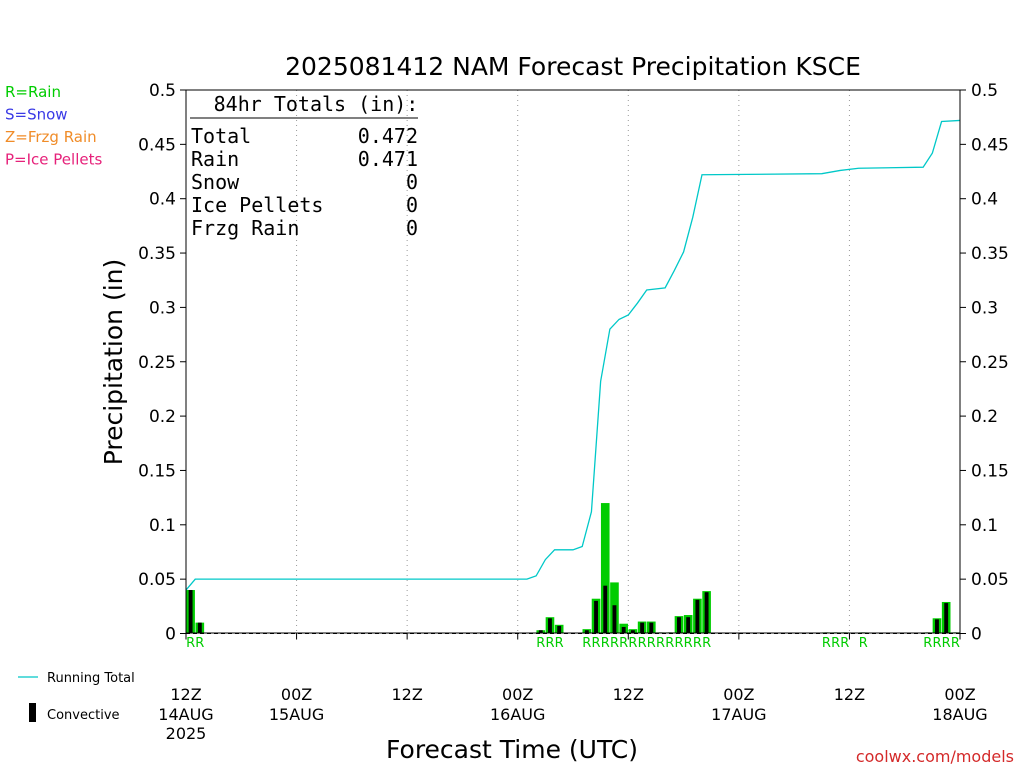 The image size is (1024, 768). What do you see at coordinates (221, 136) in the screenshot?
I see `totals-label: Total` at bounding box center [221, 136].